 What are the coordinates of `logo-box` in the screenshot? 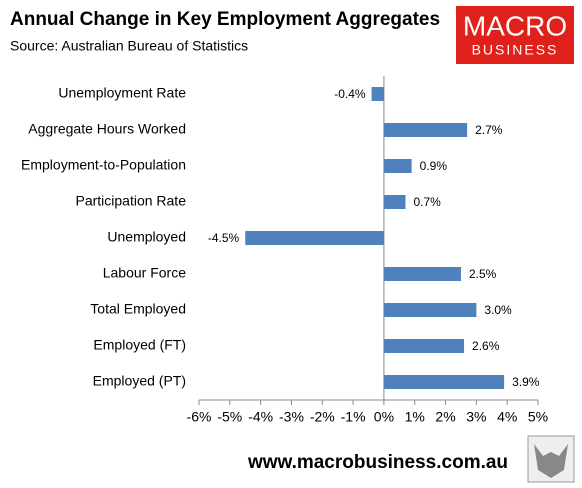 It's located at (515, 35).